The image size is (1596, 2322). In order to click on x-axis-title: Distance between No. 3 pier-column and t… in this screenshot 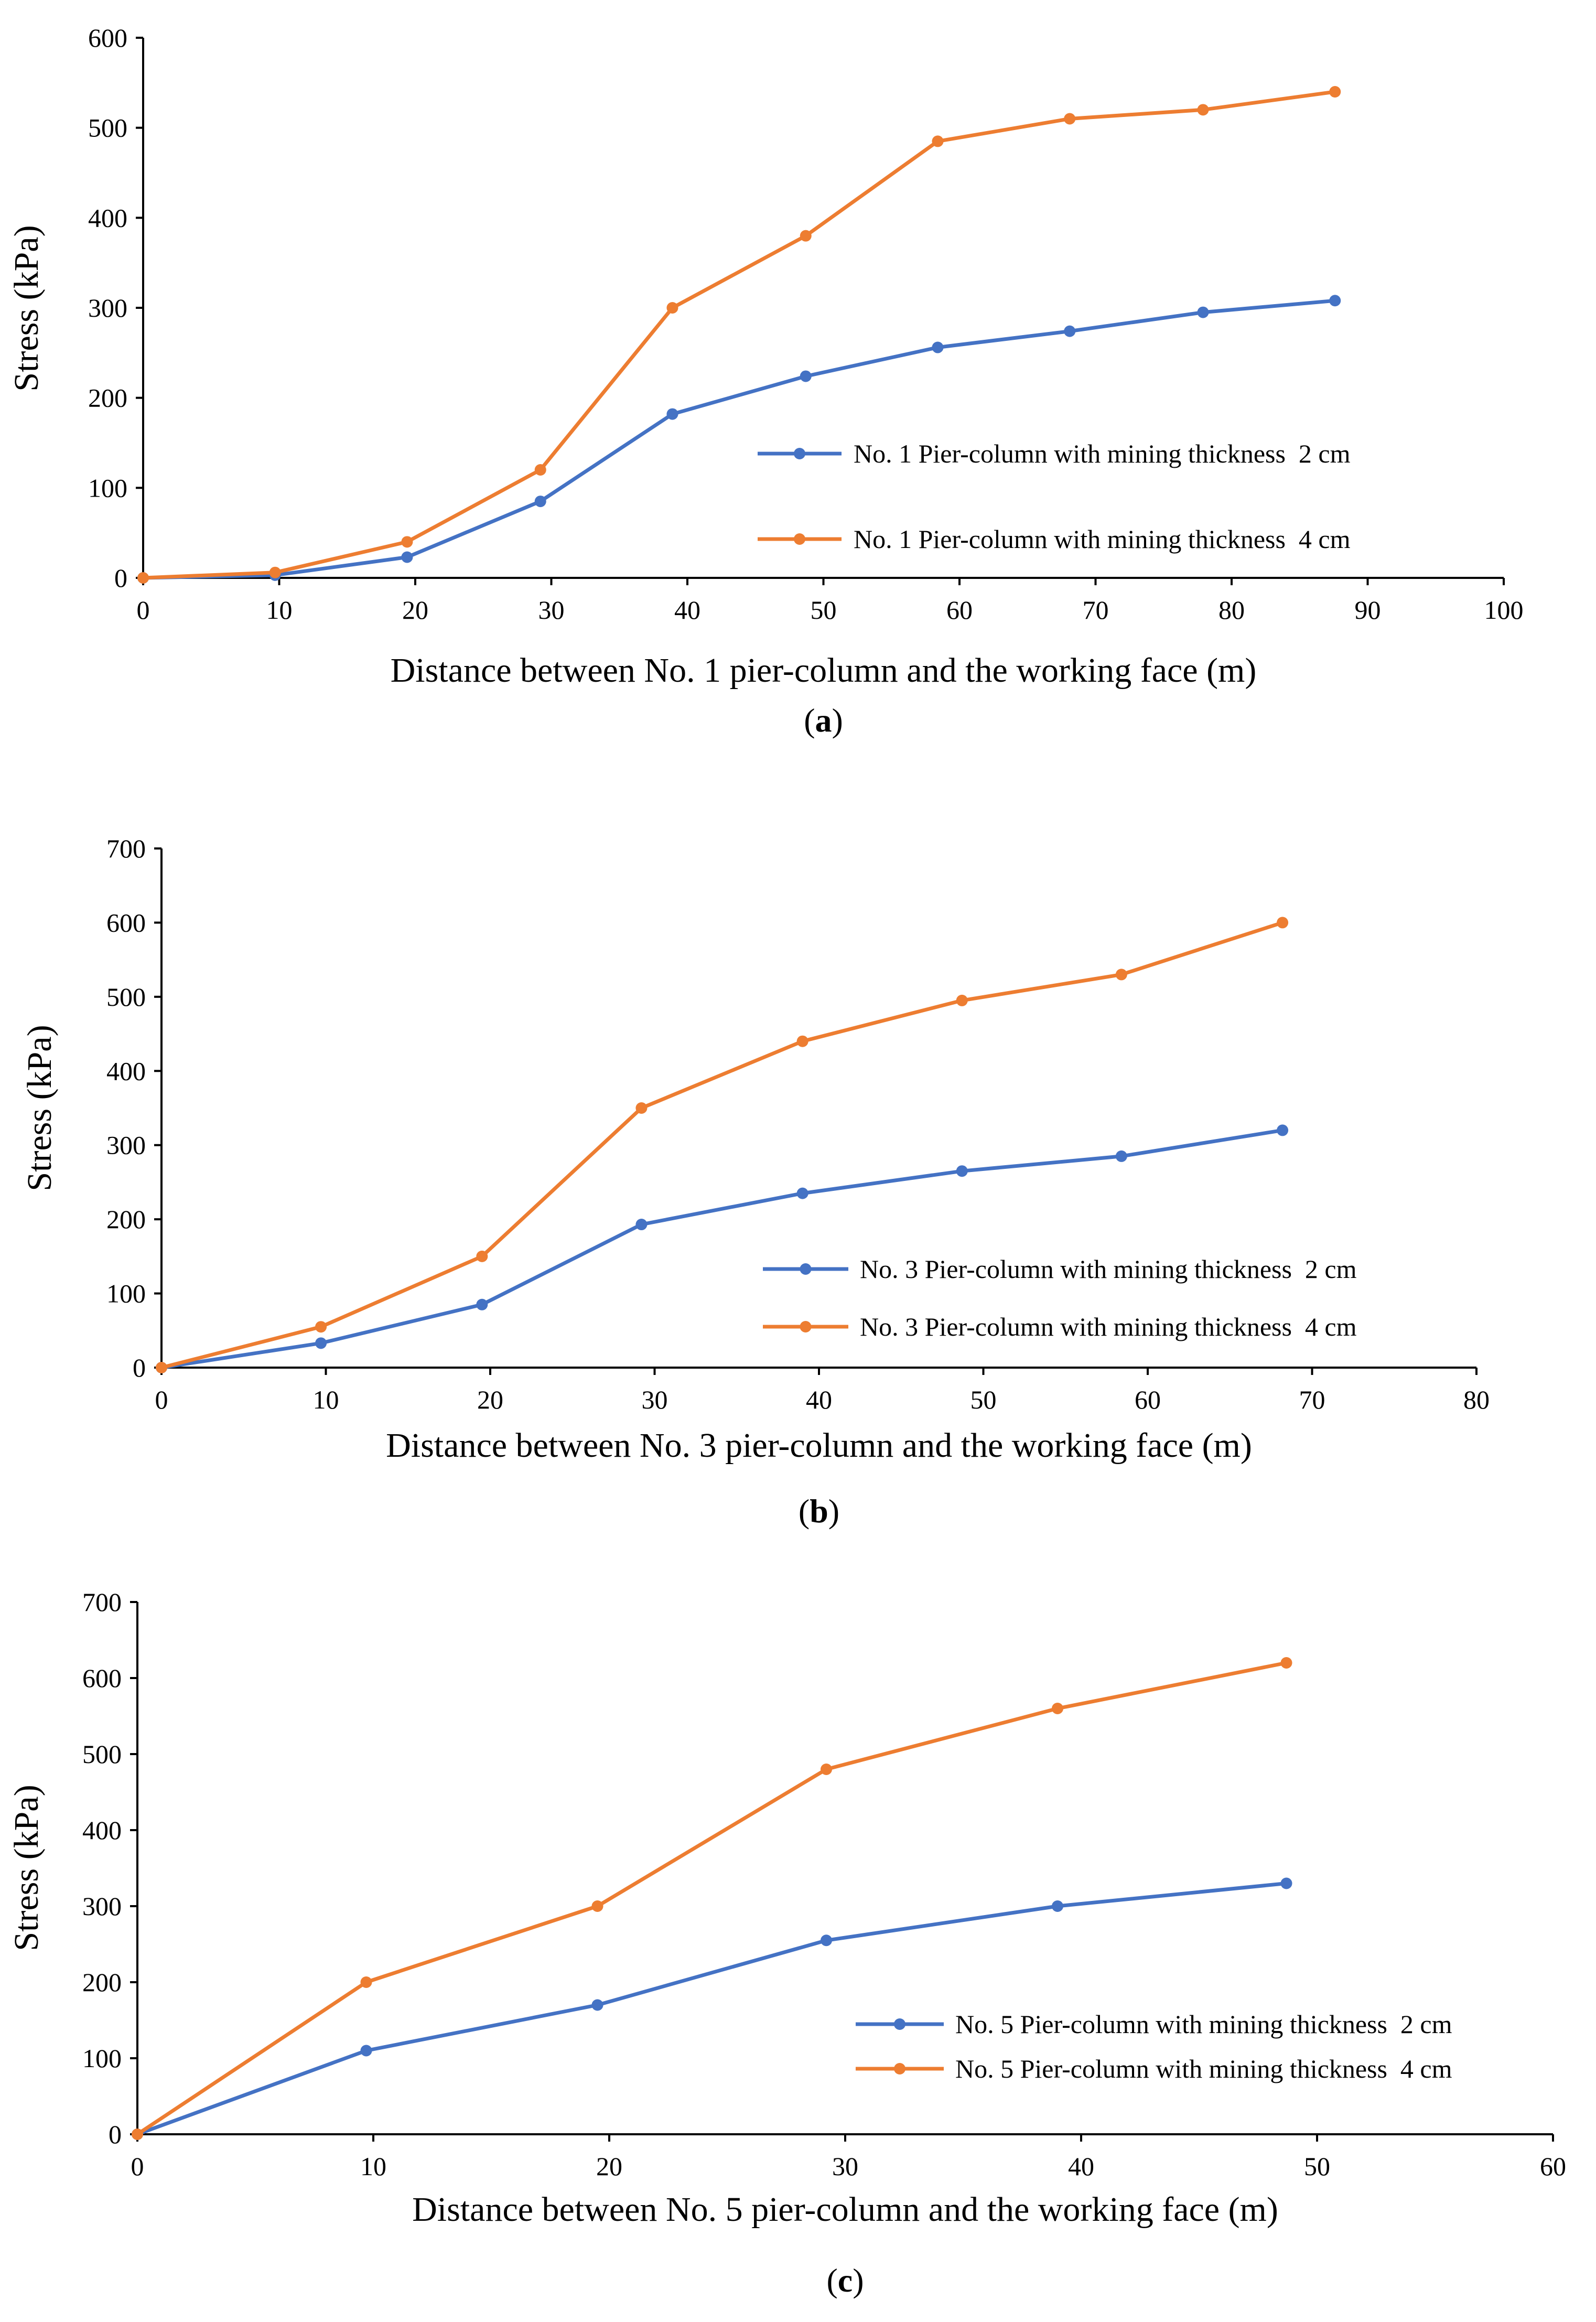, I will do `click(819, 1446)`.